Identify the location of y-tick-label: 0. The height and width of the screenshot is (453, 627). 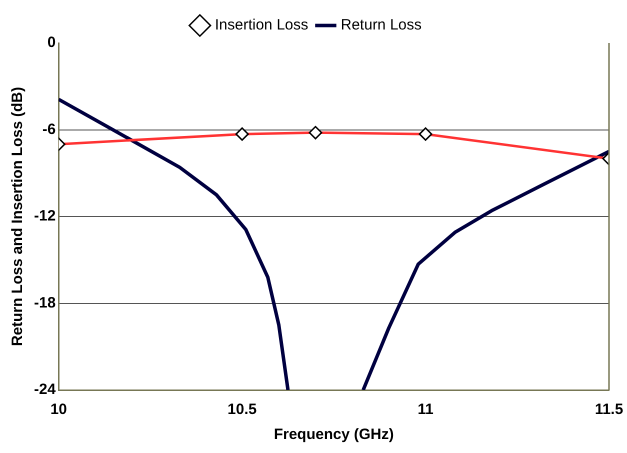
(51, 43).